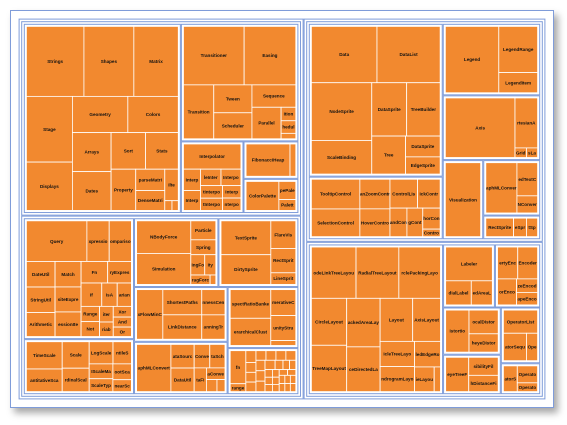 The image size is (567, 425). I want to click on treemap-cell-sum, so click(293, 379).